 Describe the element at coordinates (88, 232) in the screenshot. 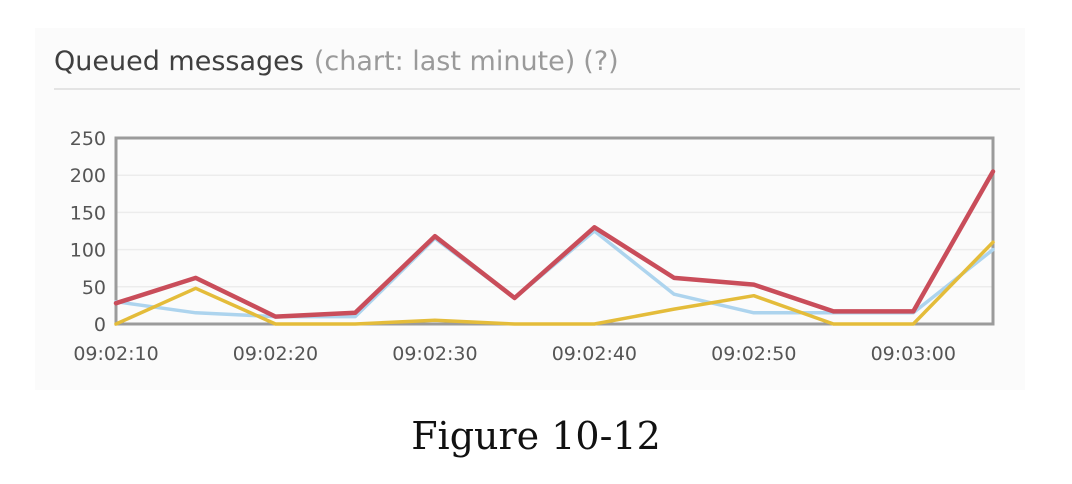

I see `y-axis-ticks: 250 200 150 100 50 0` at that location.